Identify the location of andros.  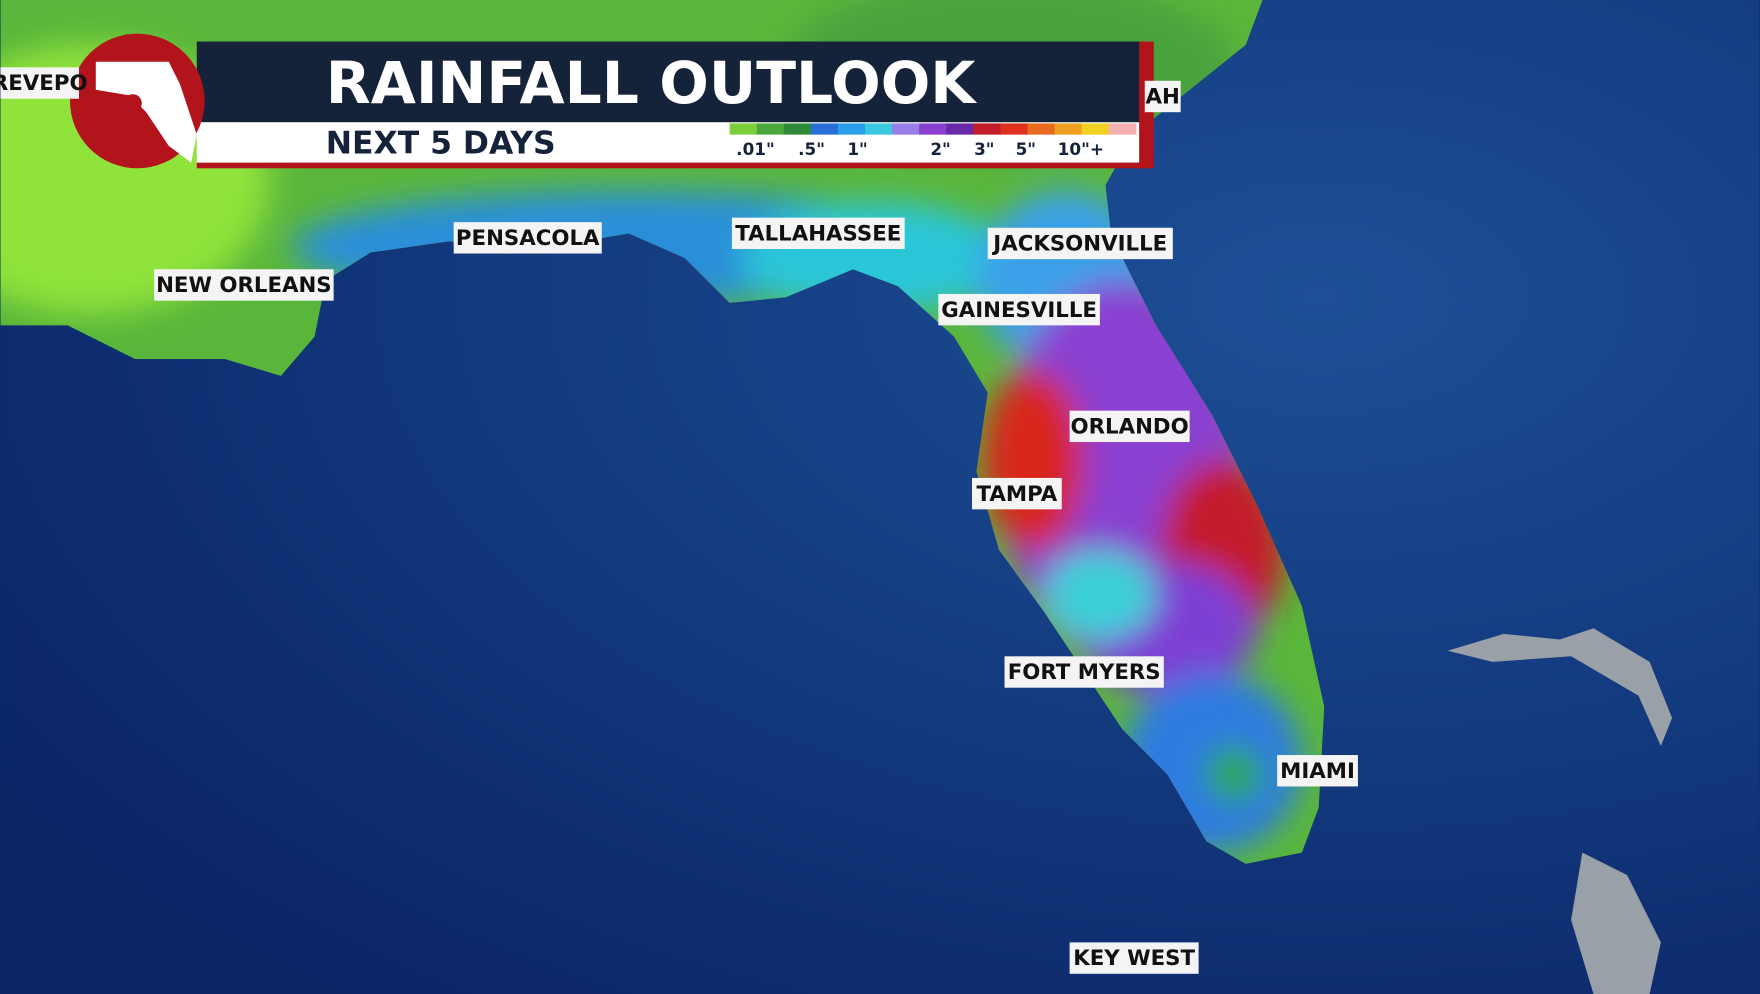
(1616, 923).